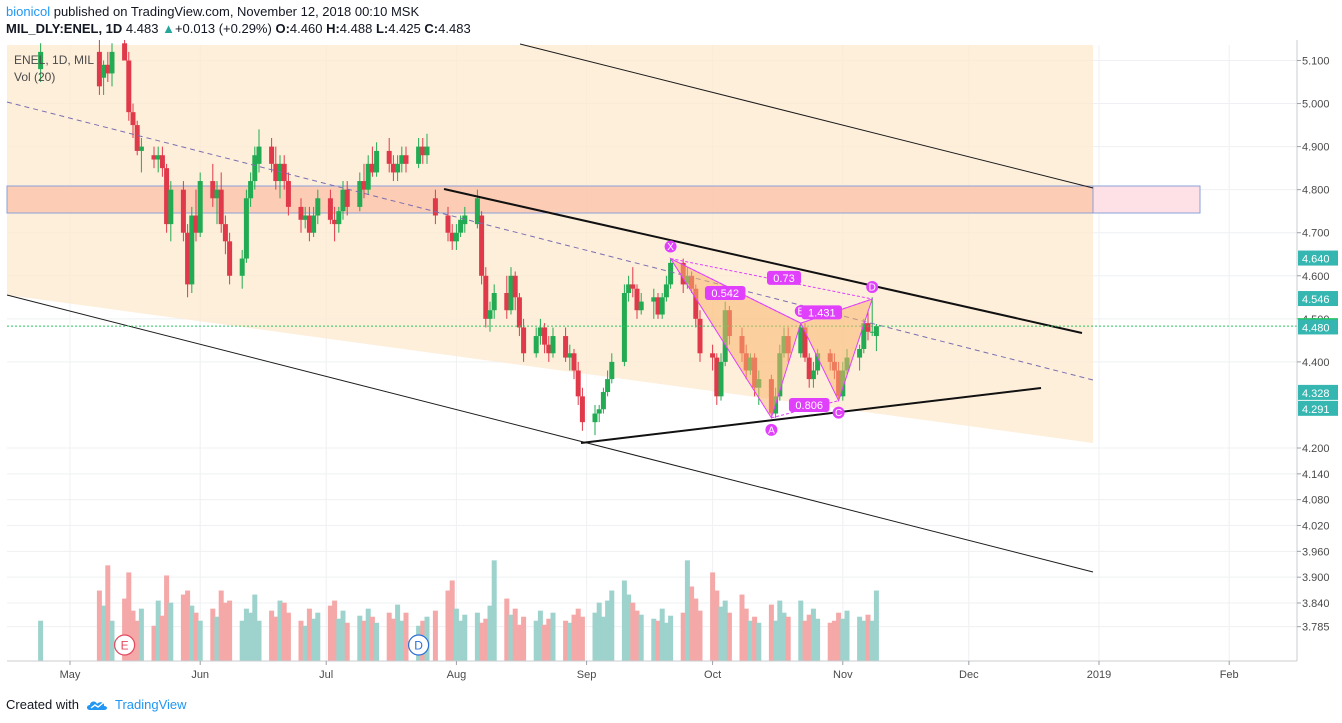 The width and height of the screenshot is (1342, 723). I want to click on price-badge-label: 4.291, so click(1316, 410).